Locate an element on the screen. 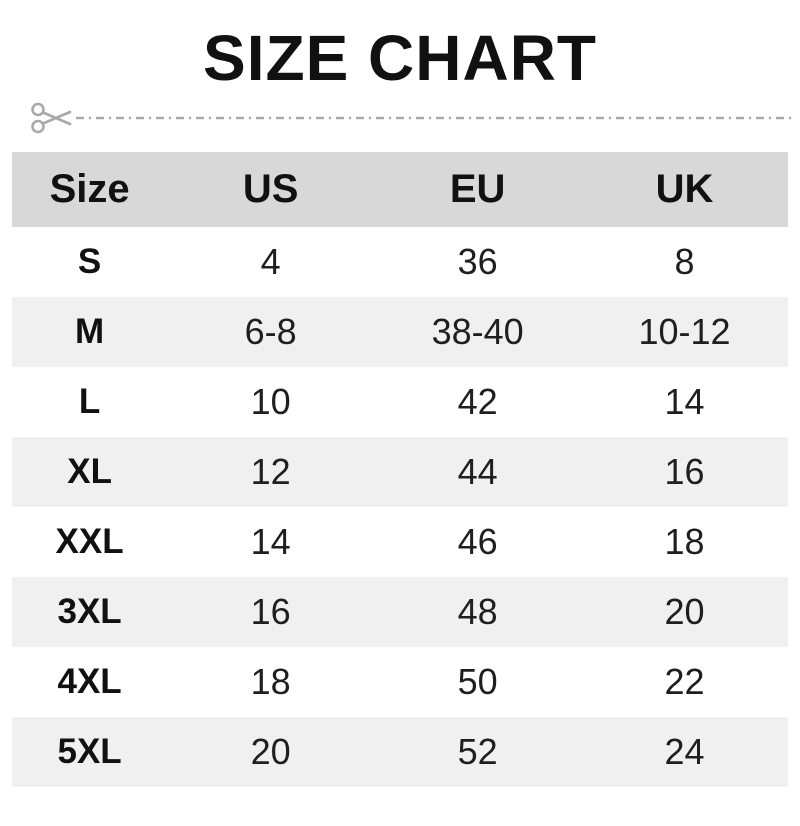 Image resolution: width=800 pixels, height=826 pixels. eu-value-cell: 48 is located at coordinates (477, 611).